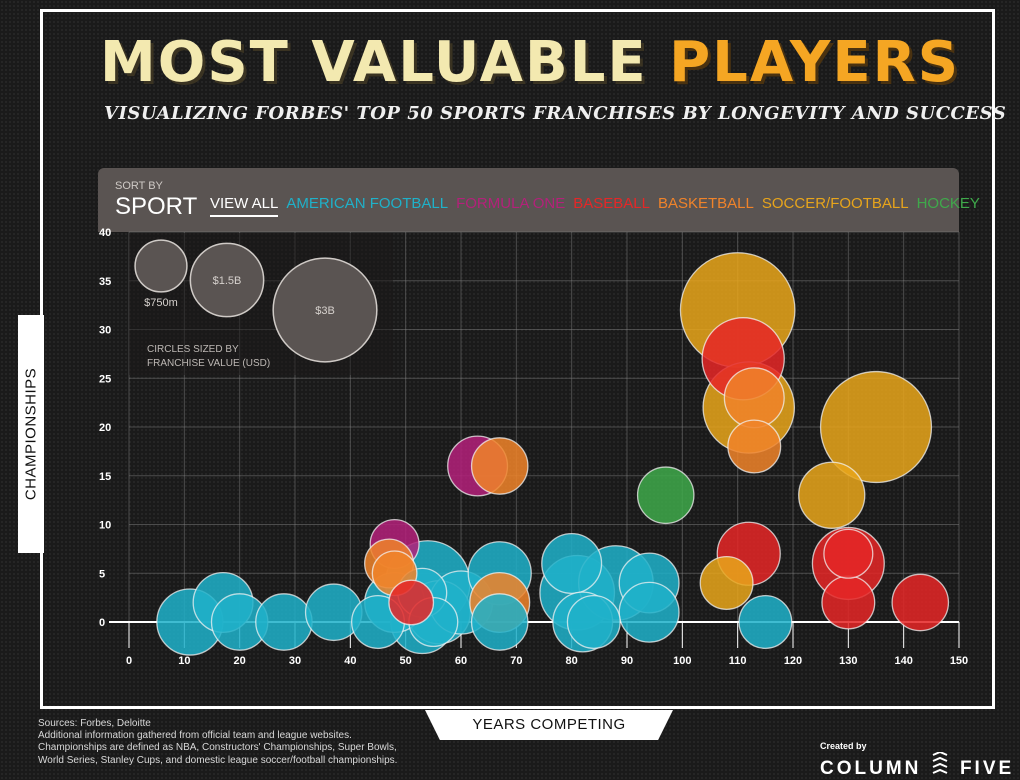 This screenshot has width=1020, height=780. What do you see at coordinates (102, 574) in the screenshot?
I see `y-tick-label: 5` at bounding box center [102, 574].